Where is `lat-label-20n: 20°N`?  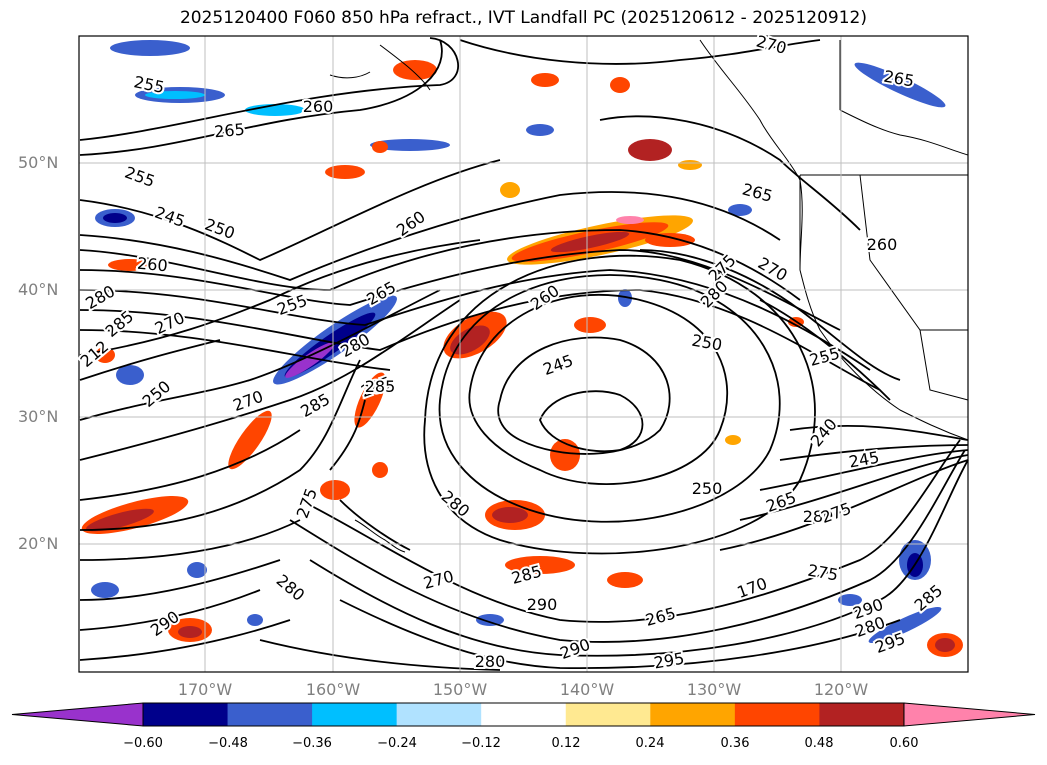
lat-label-20n: 20°N is located at coordinates (38, 543).